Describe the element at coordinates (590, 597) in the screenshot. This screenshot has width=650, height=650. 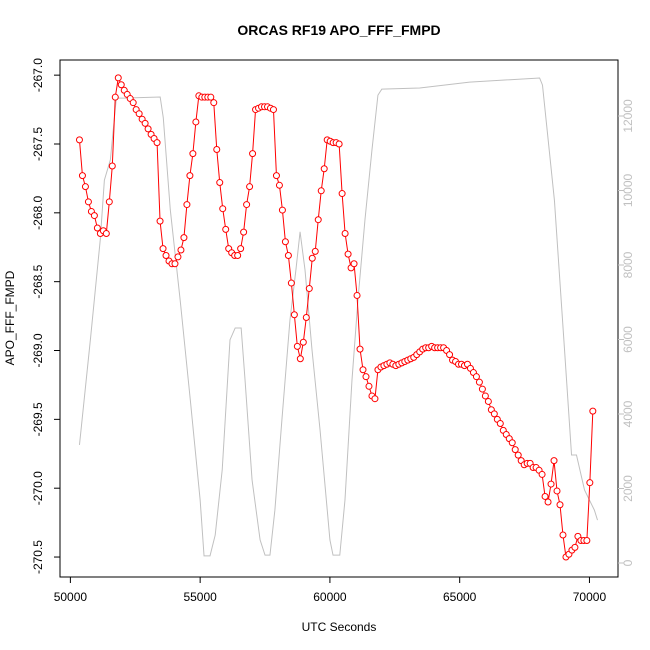
I see `x-tick-label: 70000` at that location.